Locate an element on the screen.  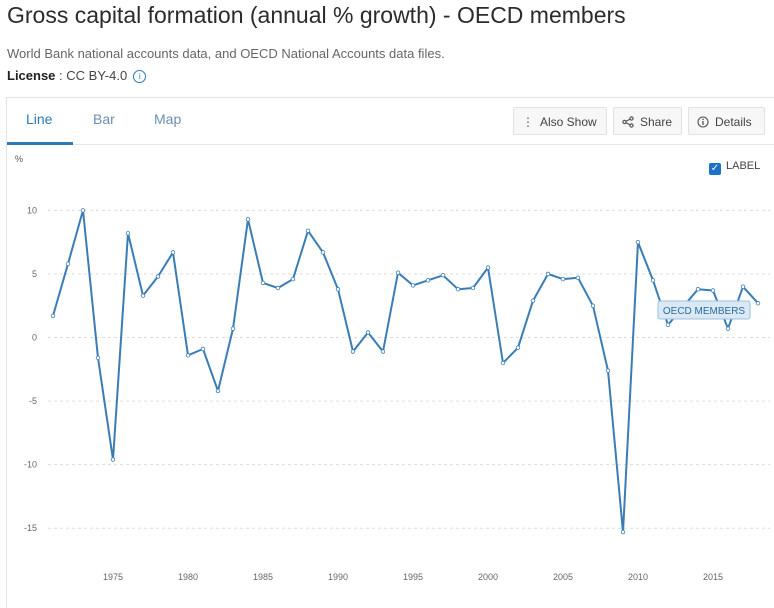
y-tick-label: 5 is located at coordinates (34, 274).